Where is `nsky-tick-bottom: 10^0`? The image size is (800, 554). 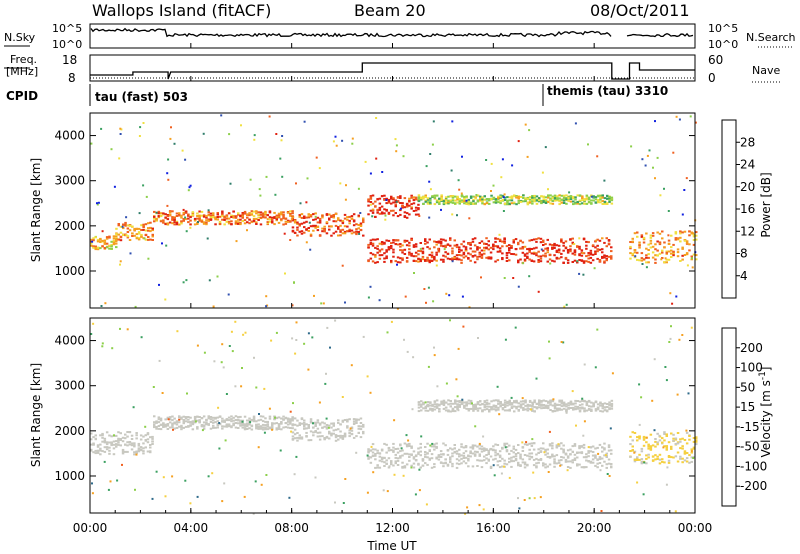 nsky-tick-bottom: 10^0 is located at coordinates (67, 44).